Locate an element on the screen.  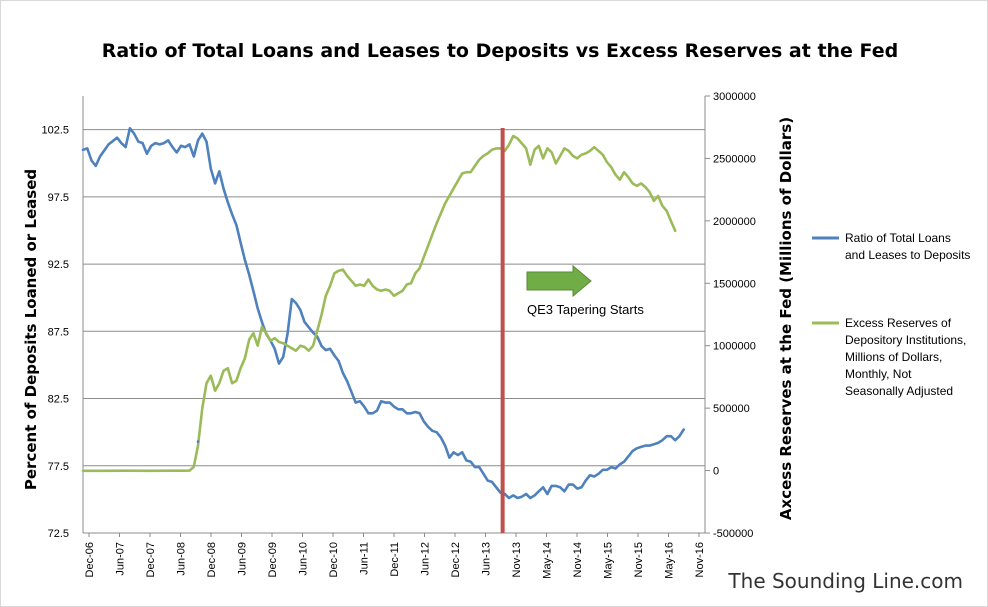
left-tick-label: 82.5 is located at coordinates (58, 400).